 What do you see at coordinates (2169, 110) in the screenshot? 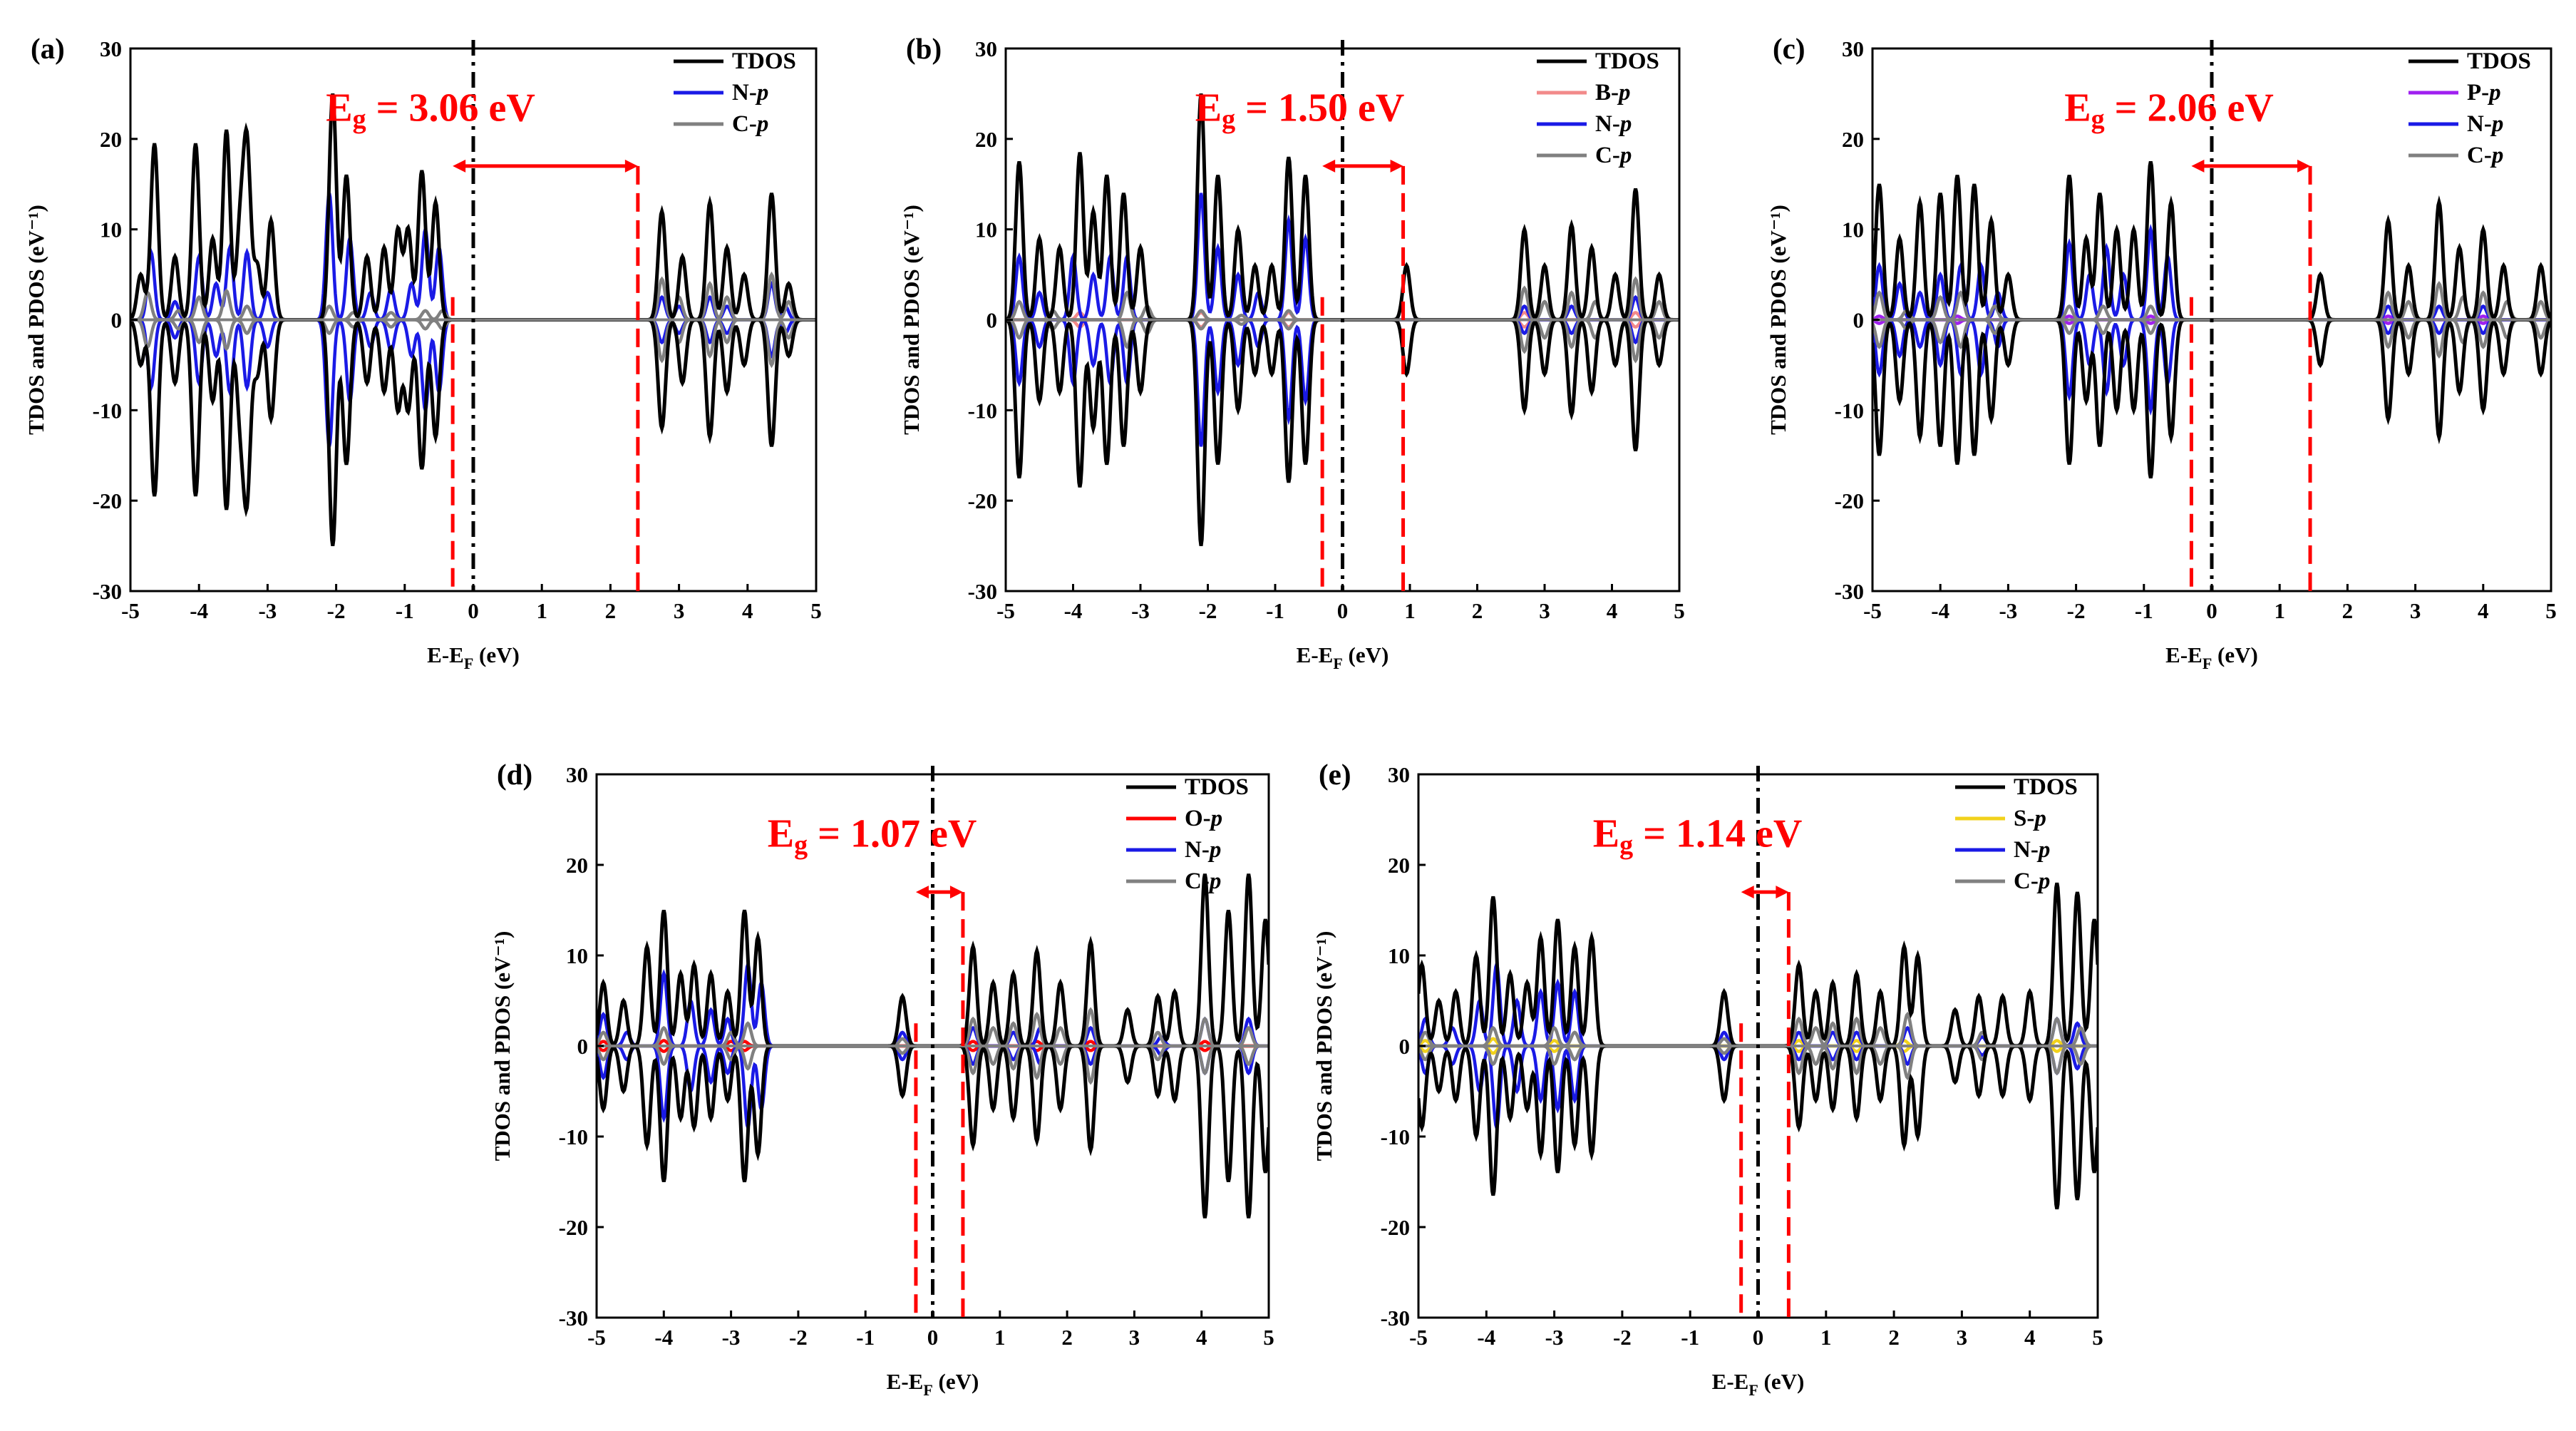
I see `band-gap-label: Eg = 2.06 eV` at bounding box center [2169, 110].